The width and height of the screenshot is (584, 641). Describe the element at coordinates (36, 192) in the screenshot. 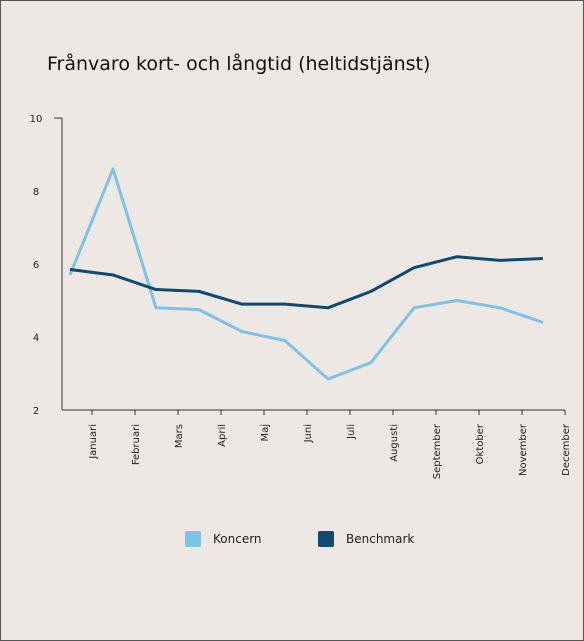

I see `y-tick-label: 8` at that location.